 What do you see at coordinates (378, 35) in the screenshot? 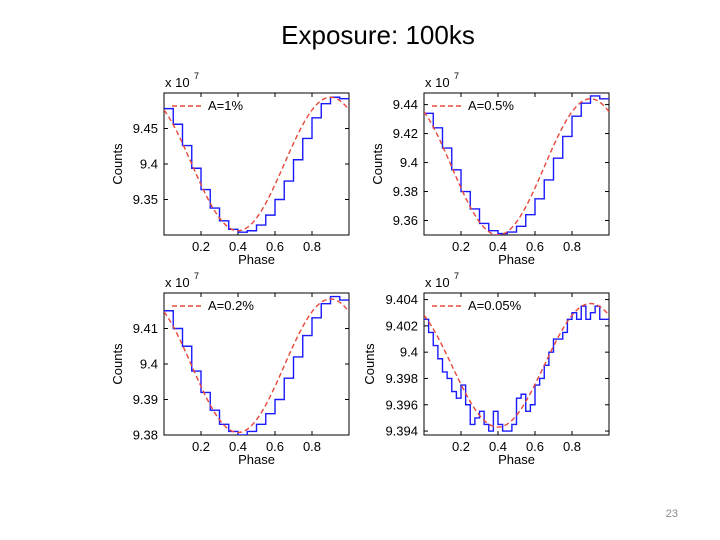
I see `slide-title: Exposure: 100ks` at bounding box center [378, 35].